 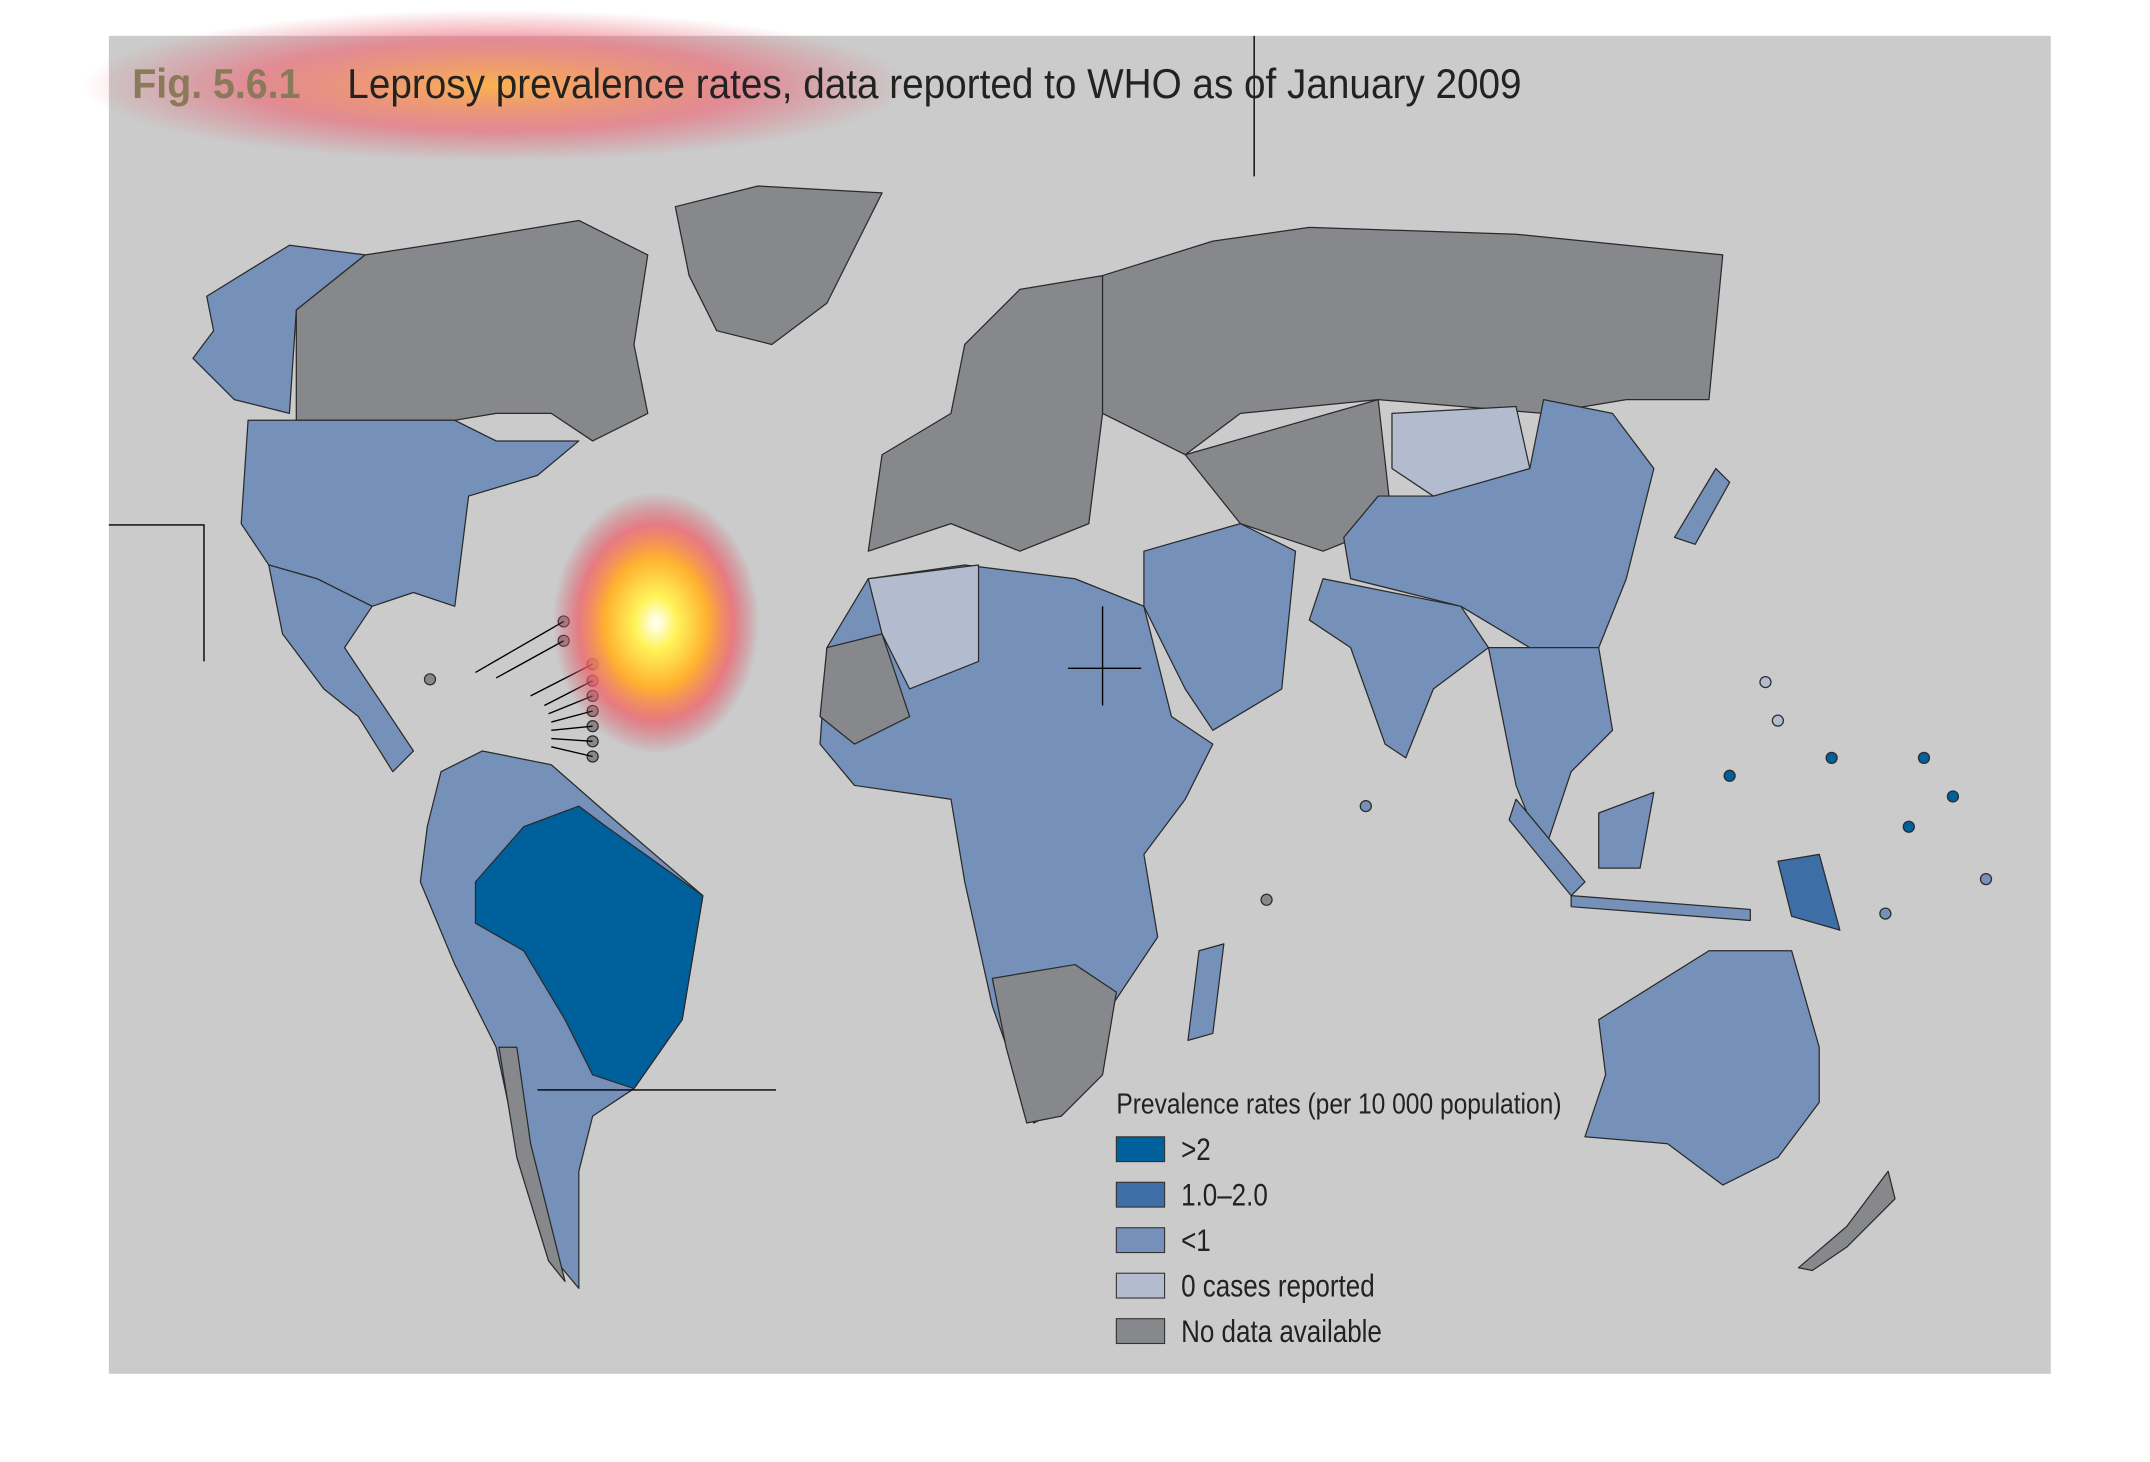 What do you see at coordinates (923, 627) in the screenshot?
I see `algeria` at bounding box center [923, 627].